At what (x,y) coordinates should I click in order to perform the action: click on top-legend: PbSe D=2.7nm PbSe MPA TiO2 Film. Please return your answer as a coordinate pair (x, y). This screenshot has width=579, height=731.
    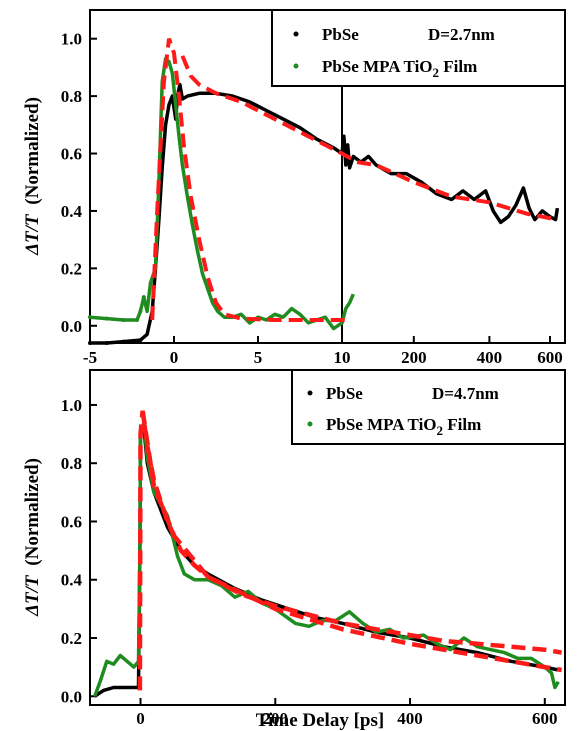
    Looking at the image, I should click on (418, 48).